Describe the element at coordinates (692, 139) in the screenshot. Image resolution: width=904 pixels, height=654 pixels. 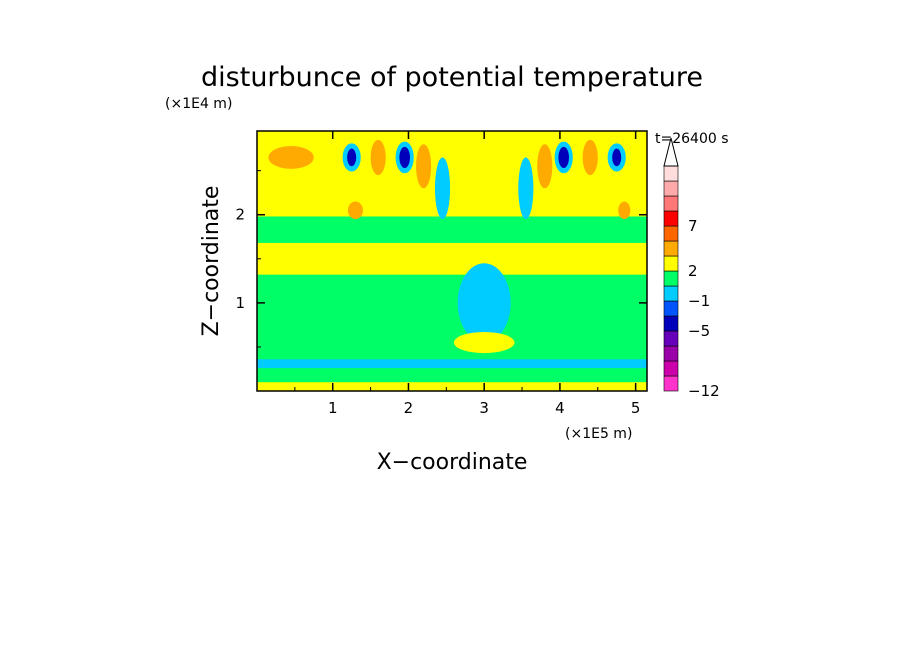
I see `time-label: t=26400 s` at that location.